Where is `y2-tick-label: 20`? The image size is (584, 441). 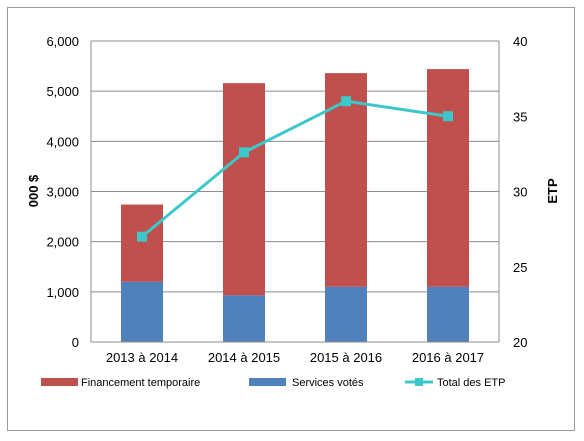
y2-tick-label: 20 is located at coordinates (520, 342).